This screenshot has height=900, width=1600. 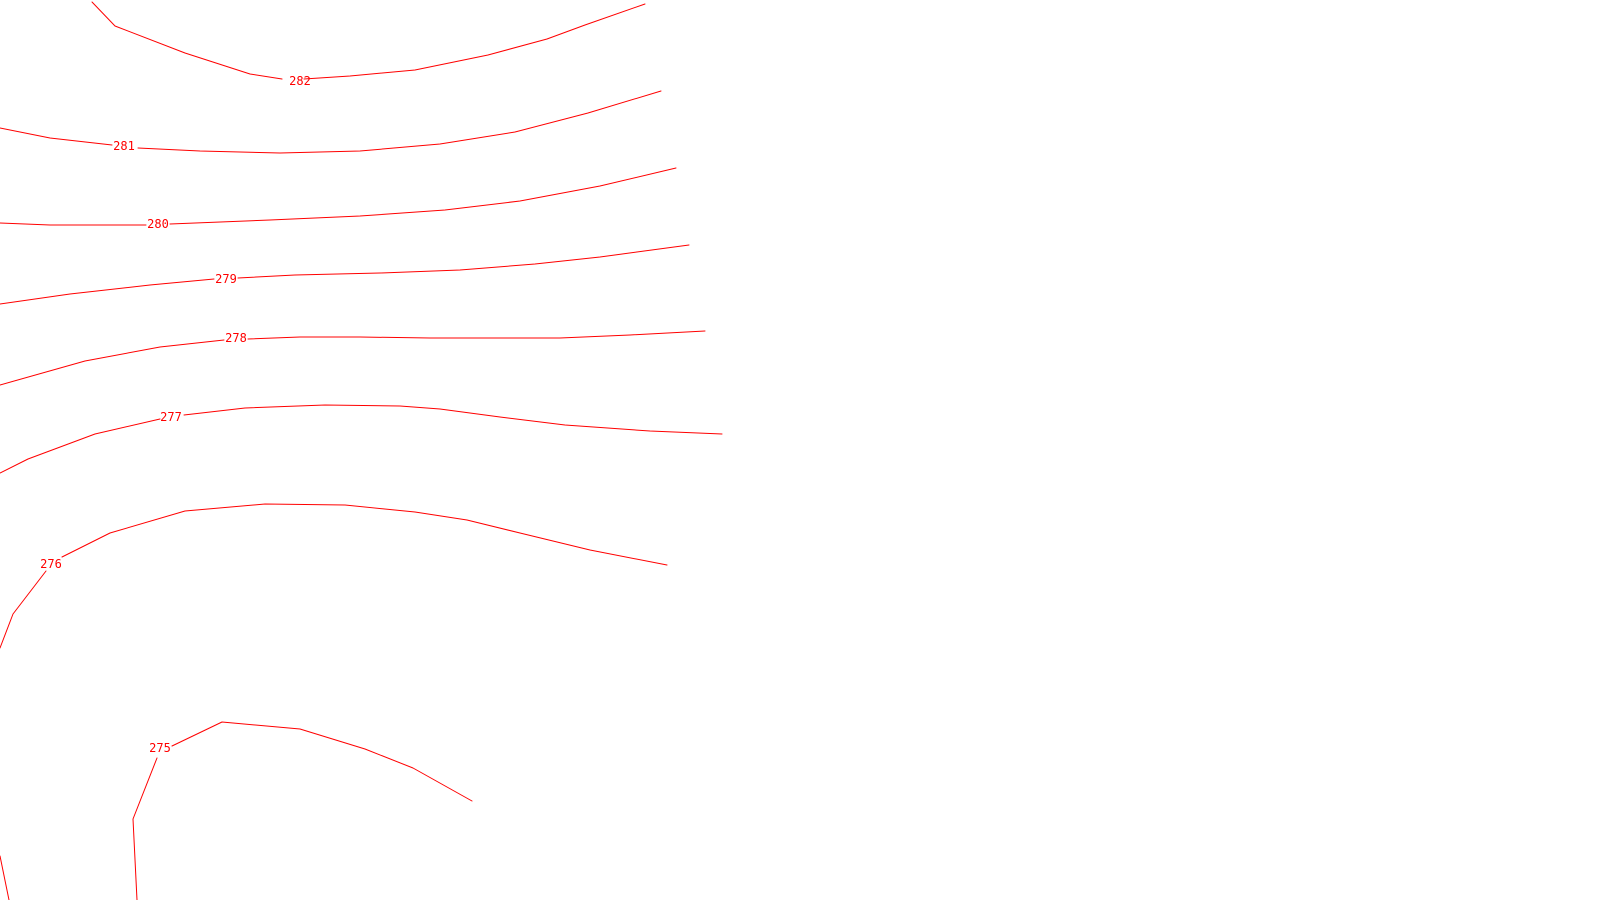 I want to click on contour-label-279: 279, so click(x=226, y=279).